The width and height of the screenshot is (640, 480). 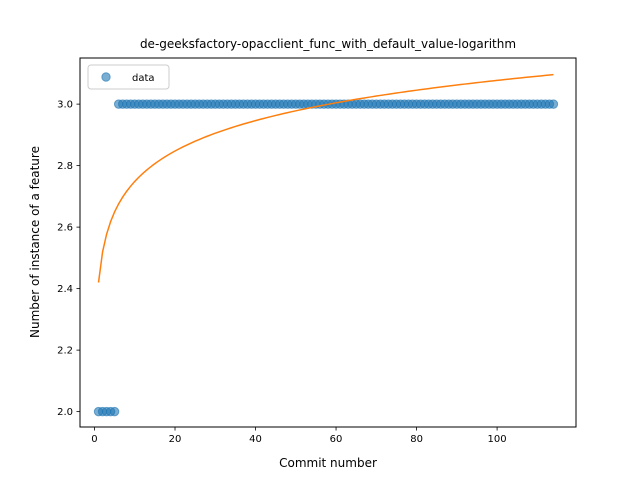 I want to click on x-axis-label: Commit number, so click(x=328, y=463).